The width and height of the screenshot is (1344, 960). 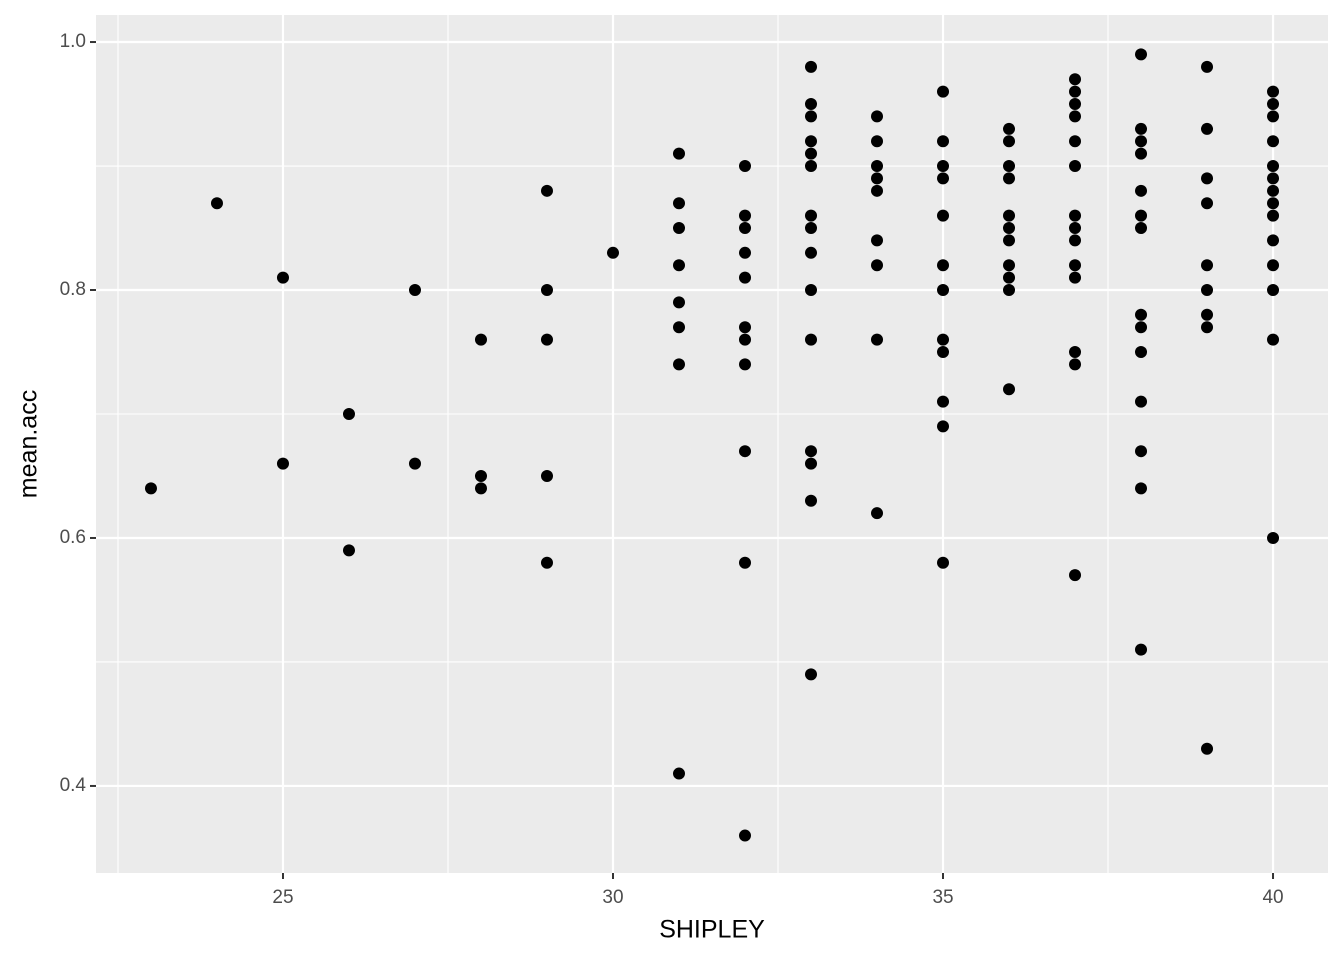 I want to click on y-tick-label: 0.6, so click(x=73, y=537).